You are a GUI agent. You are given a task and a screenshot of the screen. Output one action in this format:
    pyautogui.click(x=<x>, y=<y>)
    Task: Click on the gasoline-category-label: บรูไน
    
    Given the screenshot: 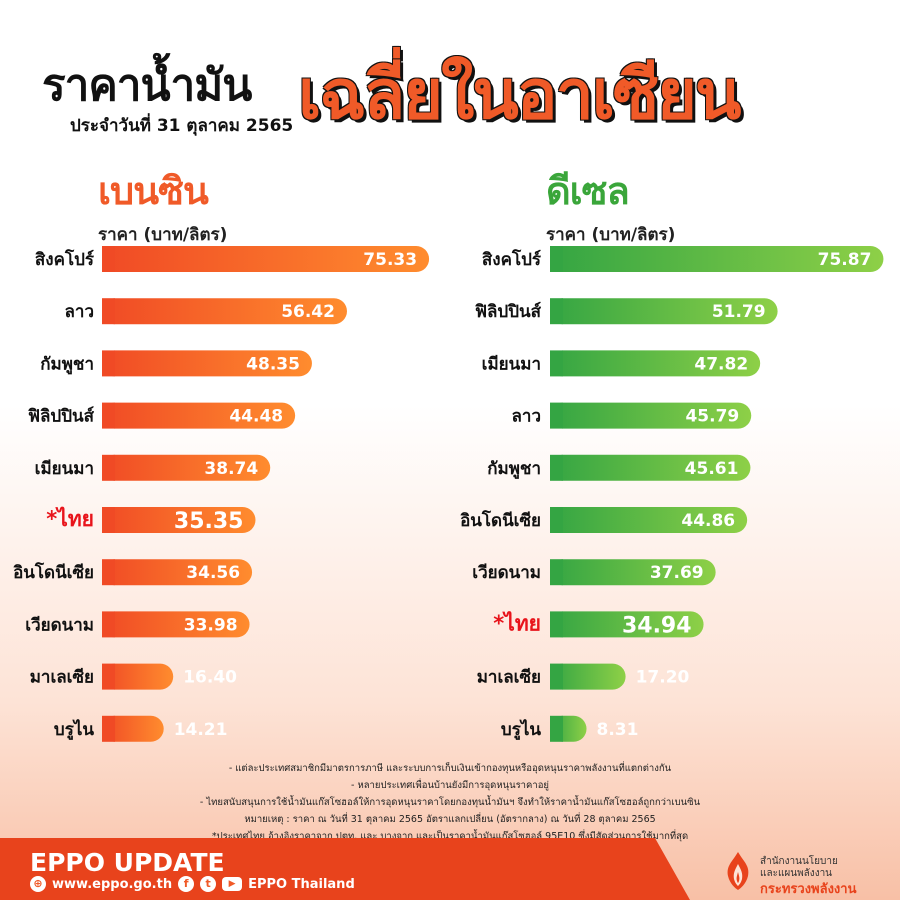 What is the action you would take?
    pyautogui.click(x=74, y=730)
    